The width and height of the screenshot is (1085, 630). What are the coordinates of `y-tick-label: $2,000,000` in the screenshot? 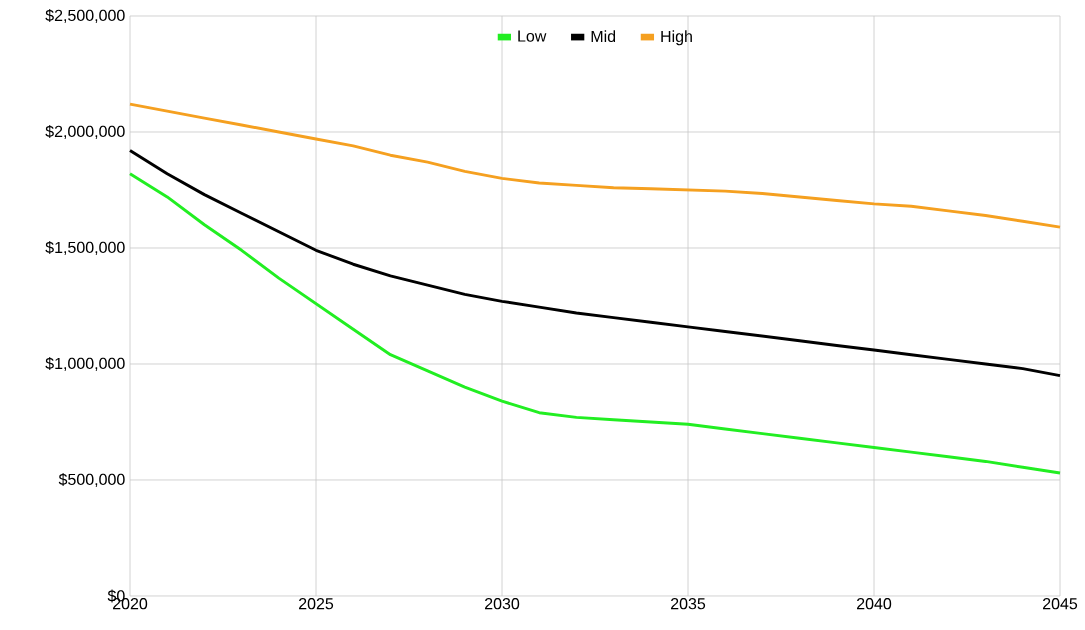 It's located at (85, 132).